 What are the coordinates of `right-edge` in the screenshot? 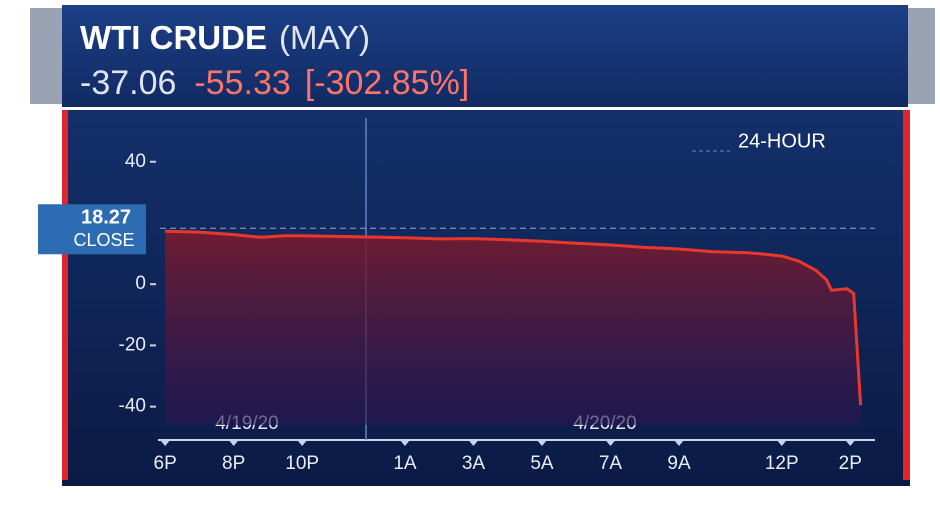 It's located at (906, 295).